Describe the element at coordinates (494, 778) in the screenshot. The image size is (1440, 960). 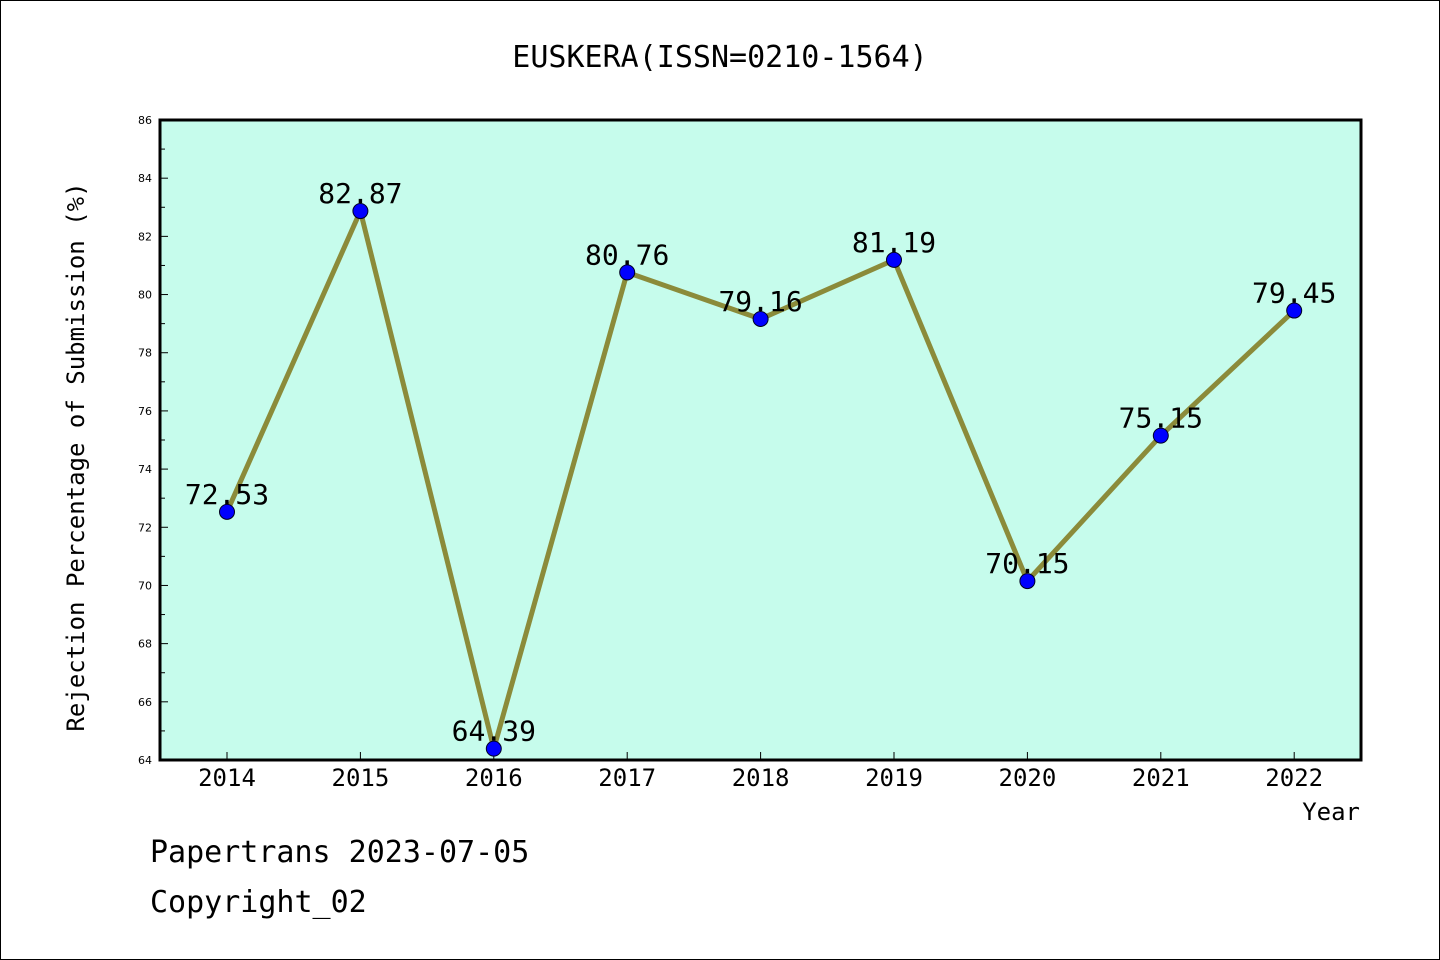
I see `x-tick-label: 2016` at that location.